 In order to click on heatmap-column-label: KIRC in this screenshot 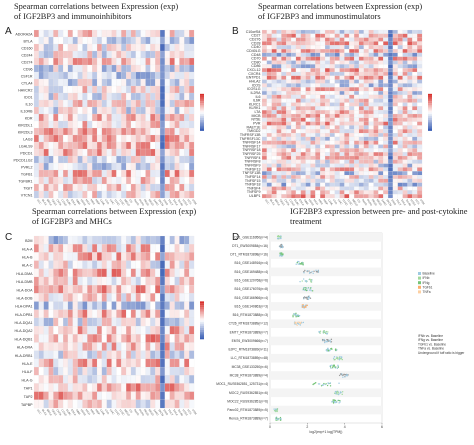, I will do `click(92, 411)`.